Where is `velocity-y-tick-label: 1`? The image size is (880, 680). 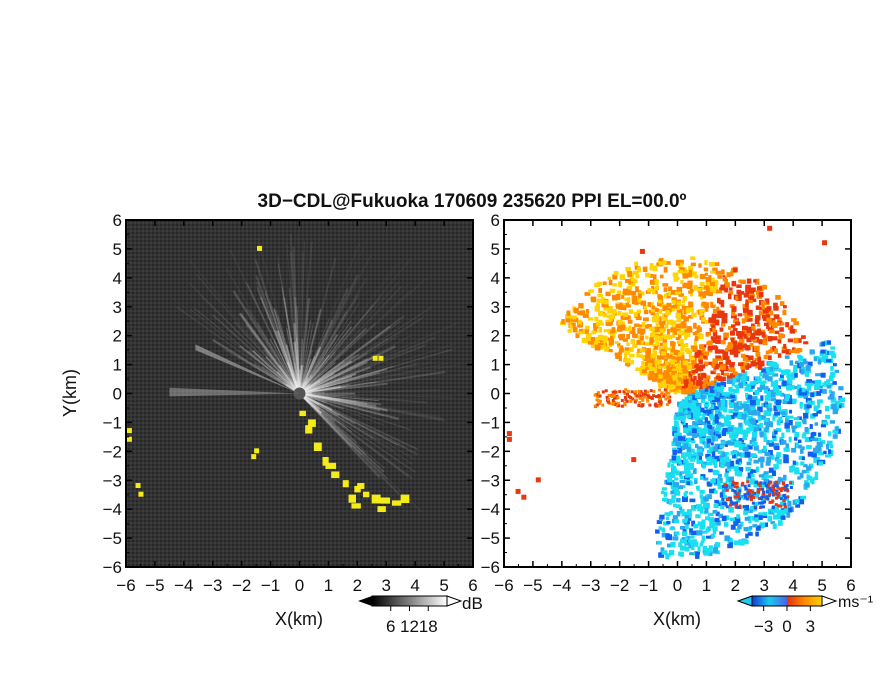
velocity-y-tick-label: 1 is located at coordinates (495, 365).